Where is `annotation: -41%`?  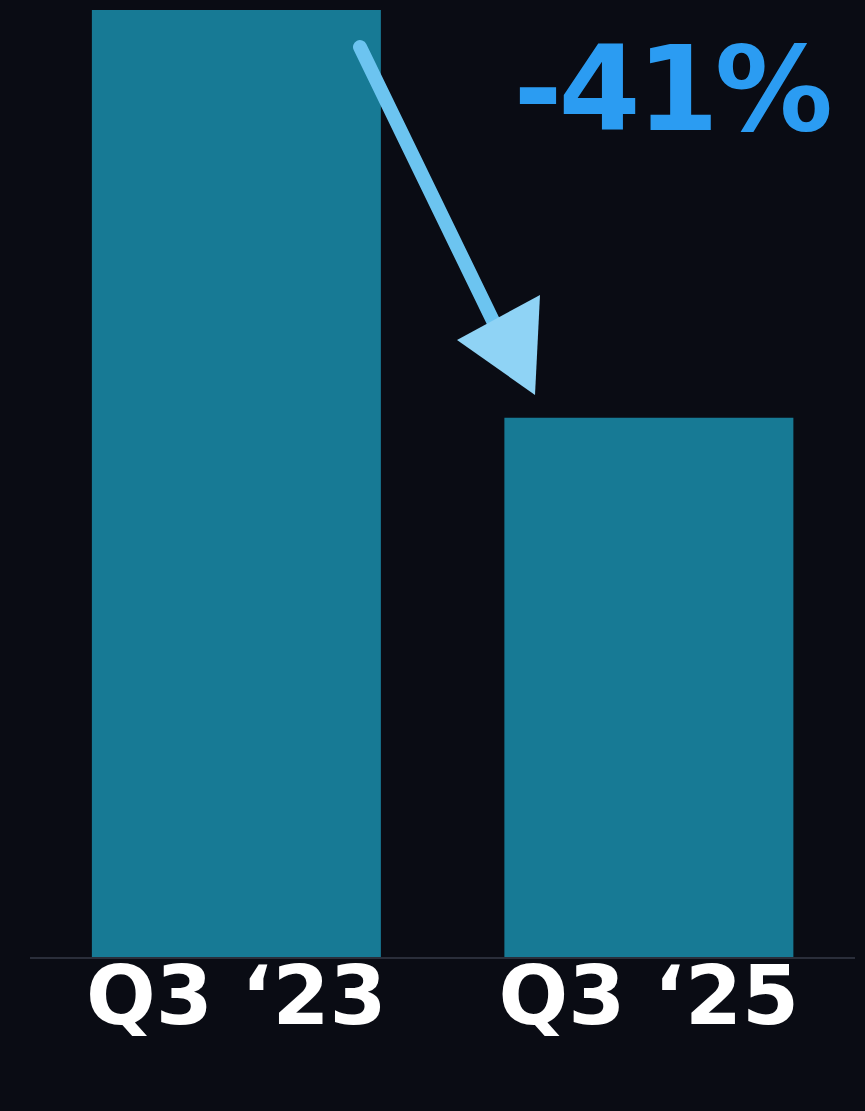
annotation: -41% is located at coordinates (671, 89).